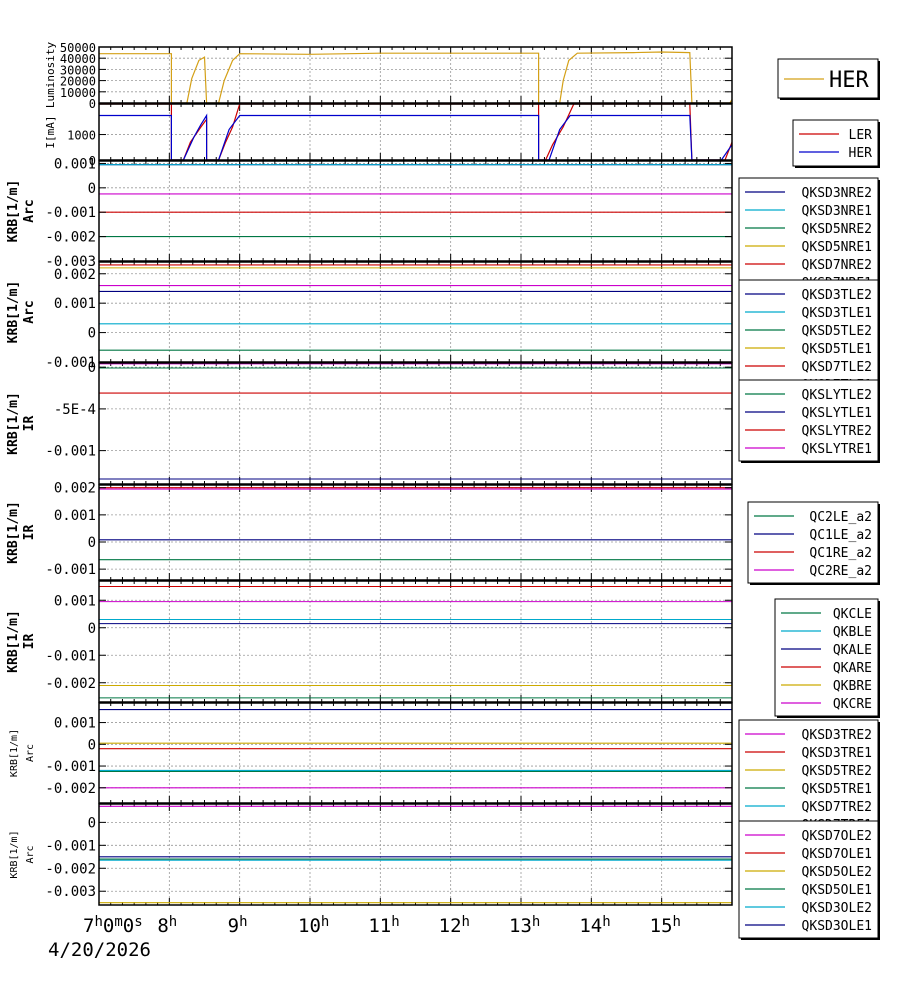 The width and height of the screenshot is (900, 984). What do you see at coordinates (861, 153) in the screenshot?
I see `legend-label: HER` at bounding box center [861, 153].